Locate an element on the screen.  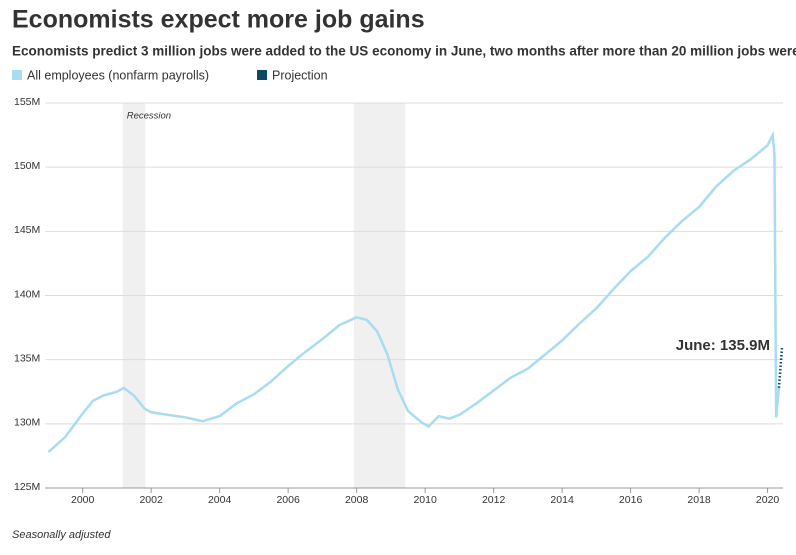
x-tick-label: 2010 is located at coordinates (425, 500).